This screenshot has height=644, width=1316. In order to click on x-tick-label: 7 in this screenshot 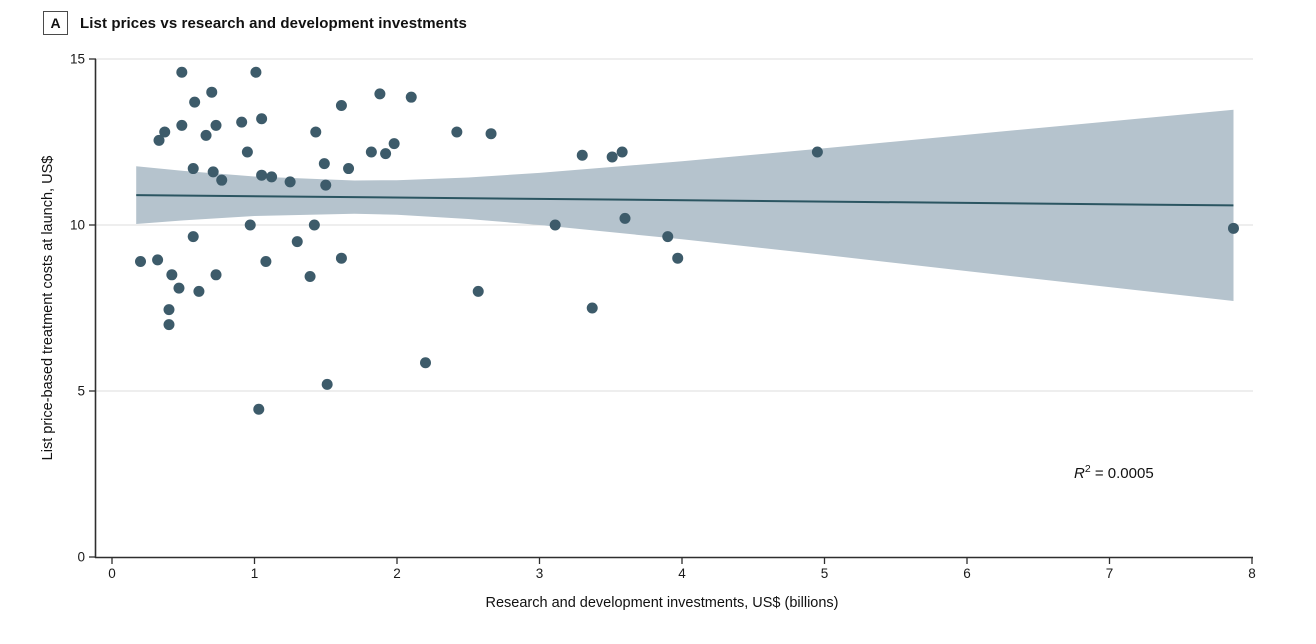, I will do `click(1110, 573)`.